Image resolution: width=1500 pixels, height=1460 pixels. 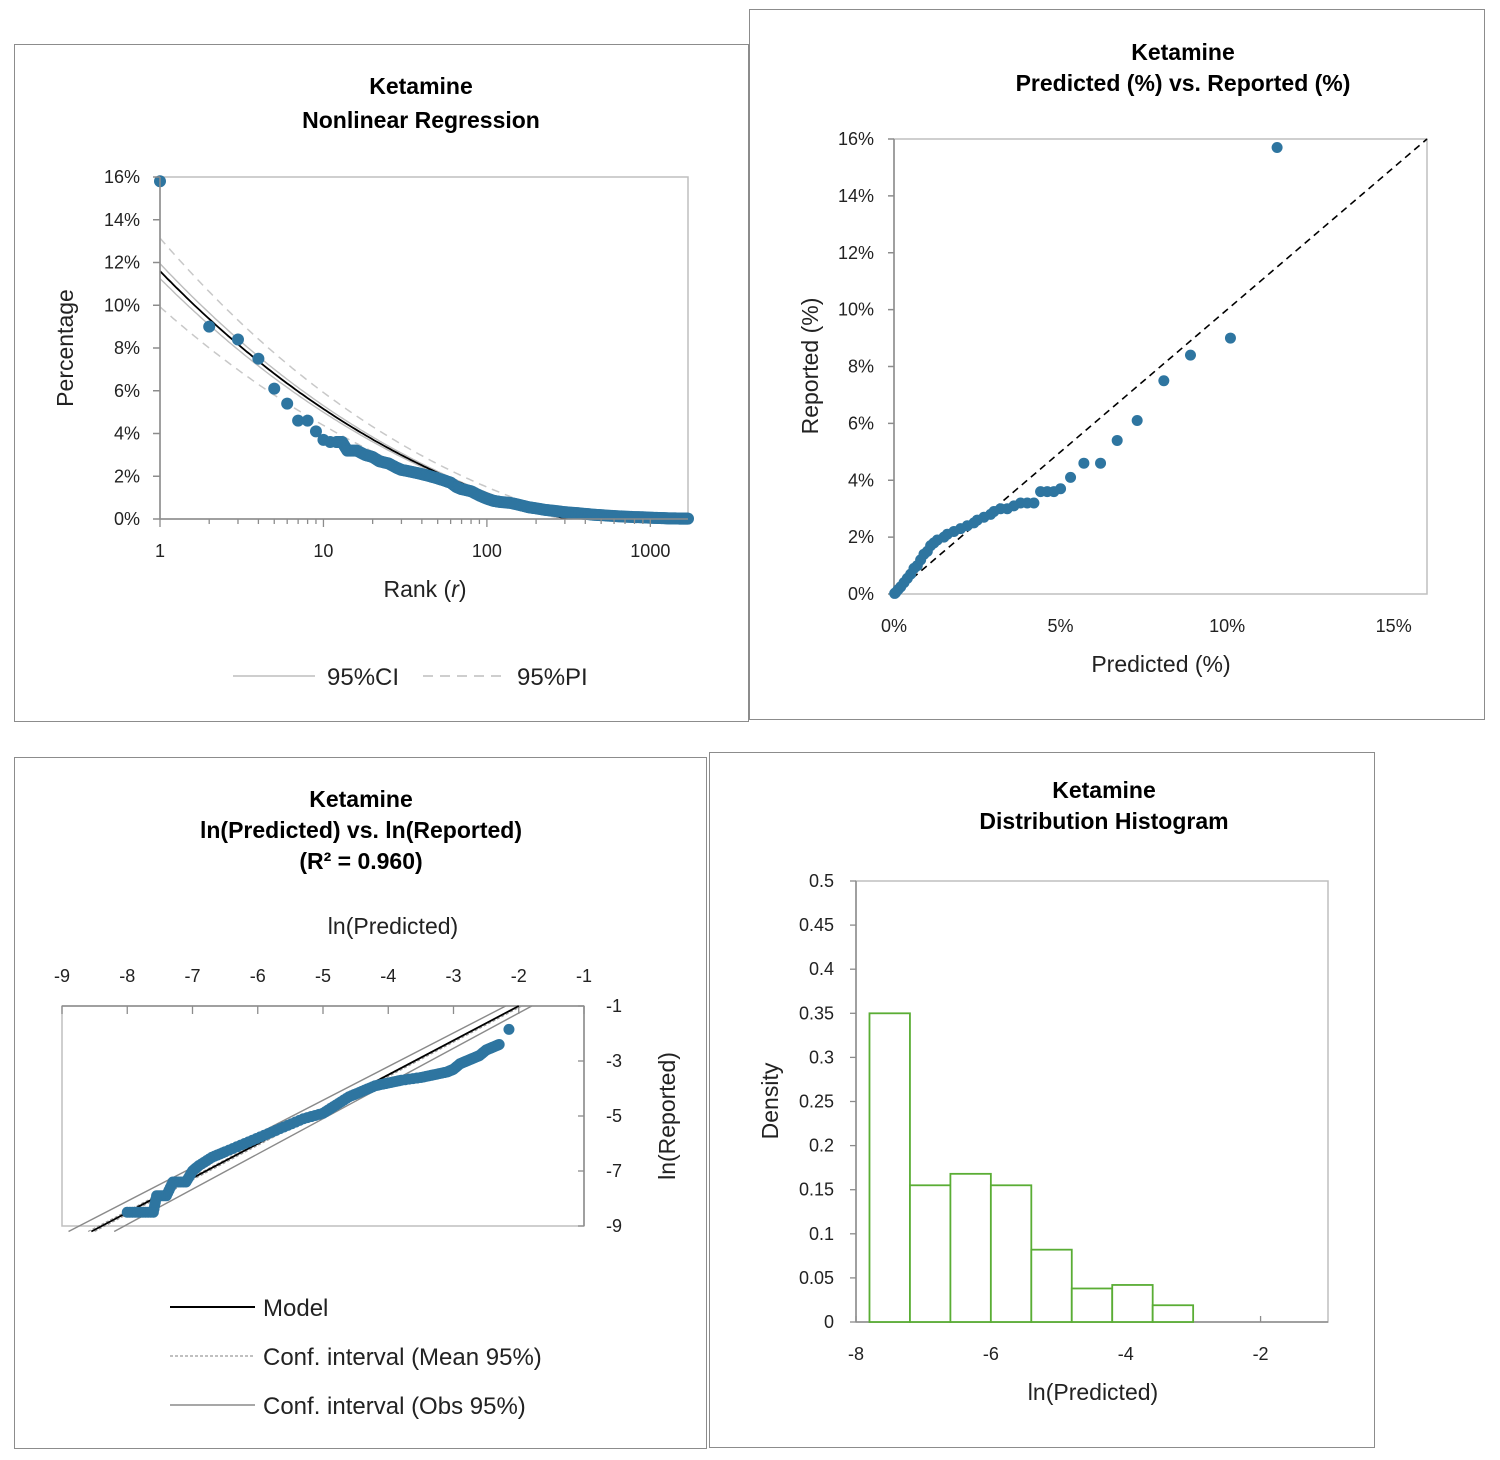 What do you see at coordinates (584, 976) in the screenshot?
I see `x-tick-label: -1` at bounding box center [584, 976].